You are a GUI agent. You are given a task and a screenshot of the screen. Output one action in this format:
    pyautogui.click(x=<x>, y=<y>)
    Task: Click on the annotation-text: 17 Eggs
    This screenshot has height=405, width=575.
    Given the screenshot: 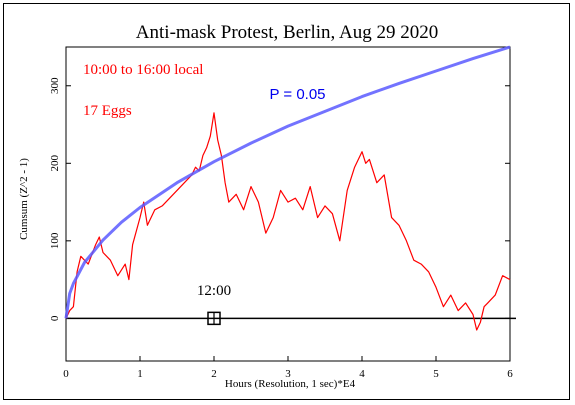 What is the action you would take?
    pyautogui.click(x=107, y=111)
    